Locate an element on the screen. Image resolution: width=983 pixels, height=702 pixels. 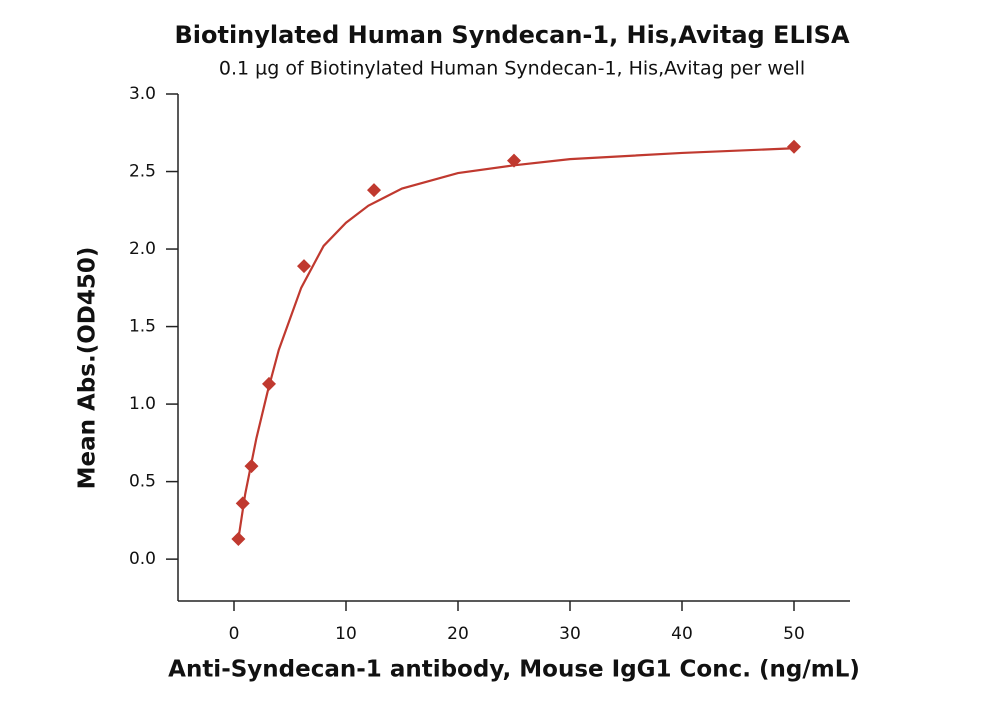
y-axis-label: Mean Abs.(OD450) is located at coordinates (88, 368).